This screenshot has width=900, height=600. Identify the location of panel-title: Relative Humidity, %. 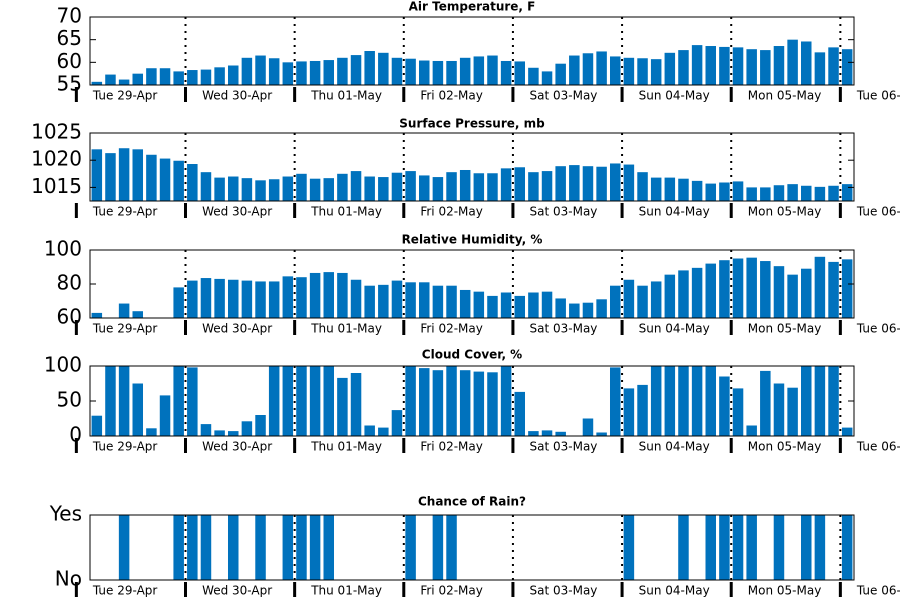
(472, 240).